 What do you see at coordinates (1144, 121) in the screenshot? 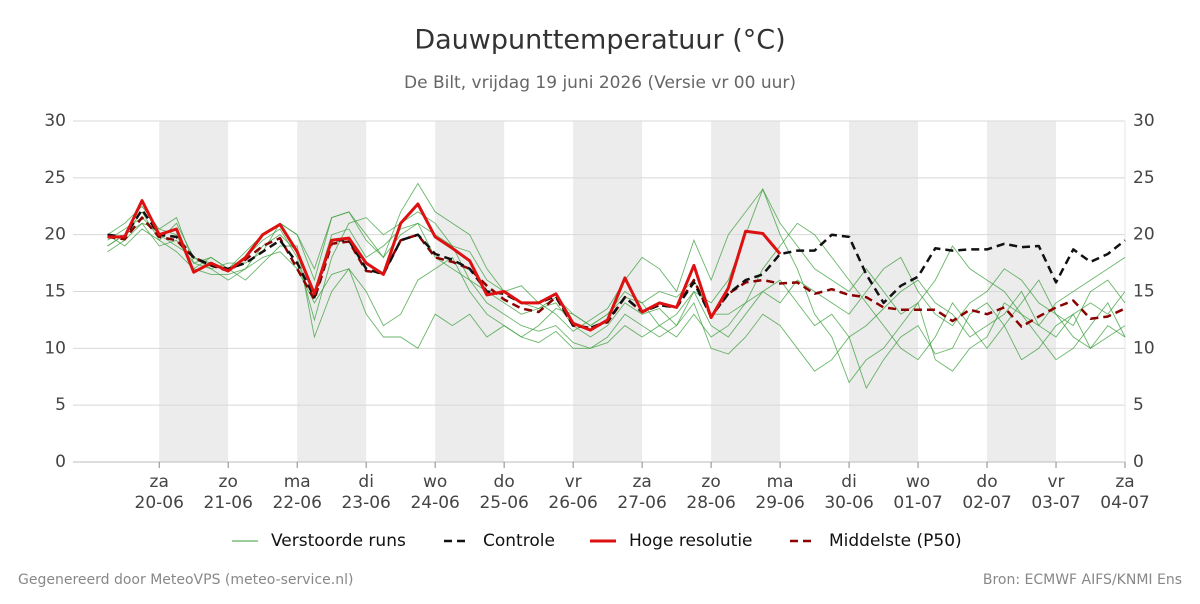
I see `y2-tick-label: 30` at bounding box center [1144, 121].